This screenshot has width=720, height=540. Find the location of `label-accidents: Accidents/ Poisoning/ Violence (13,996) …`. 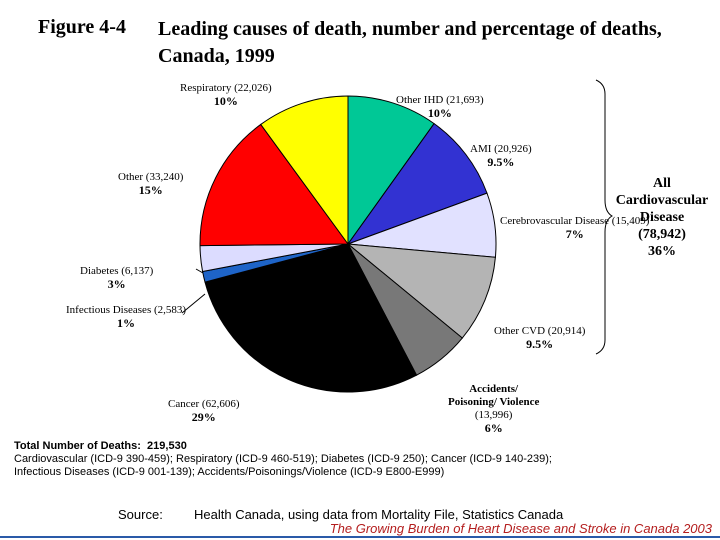

label-accidents: Accidents/ Poisoning/ Violence (13,996) … is located at coordinates (494, 409).